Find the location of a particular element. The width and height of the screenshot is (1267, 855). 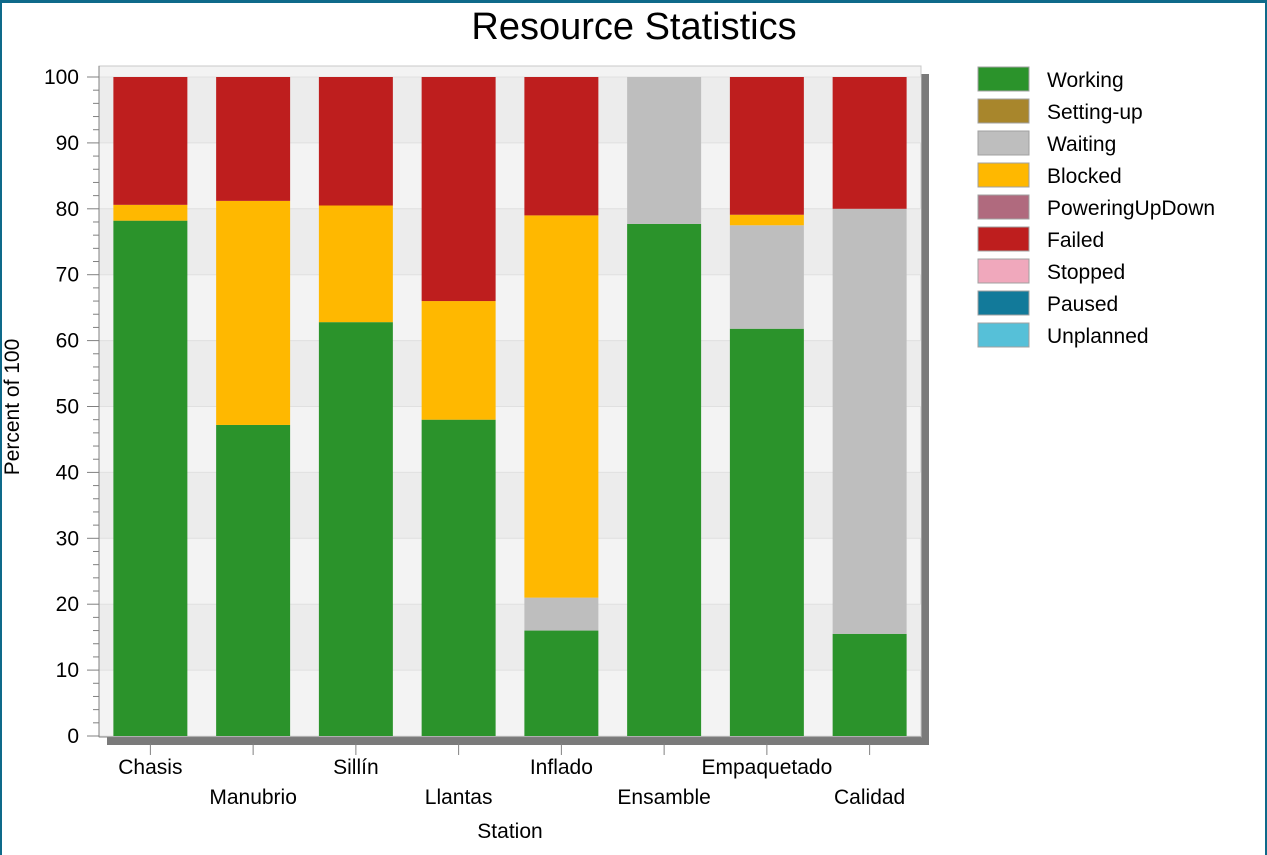

legend-item: PoweringUpDown is located at coordinates (1096, 207).